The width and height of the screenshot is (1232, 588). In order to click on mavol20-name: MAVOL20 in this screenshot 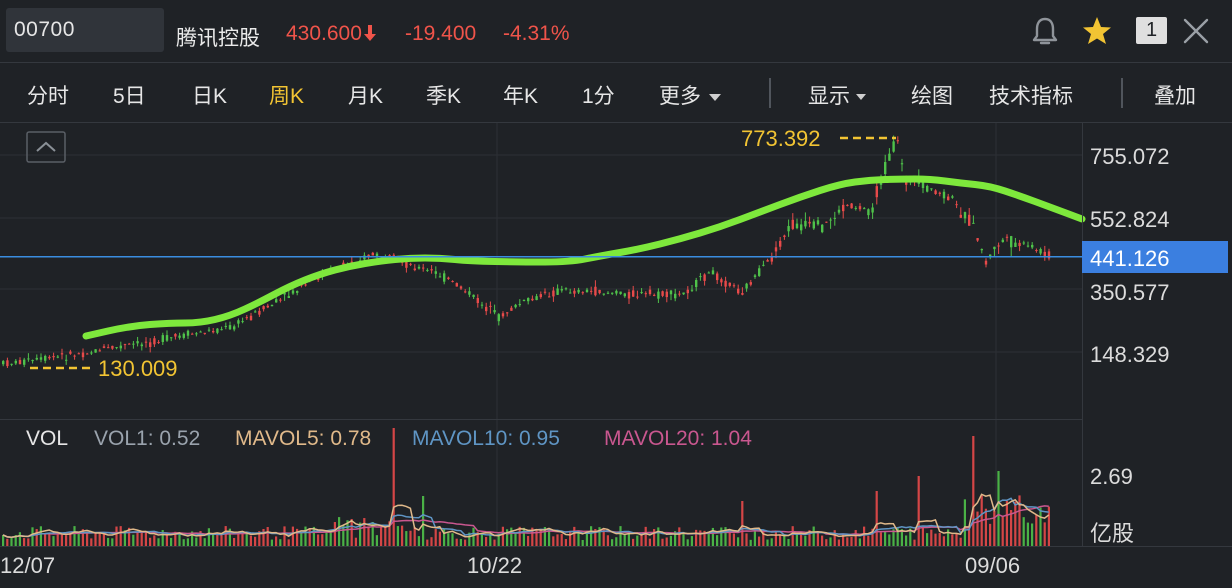, I will do `click(651, 438)`.